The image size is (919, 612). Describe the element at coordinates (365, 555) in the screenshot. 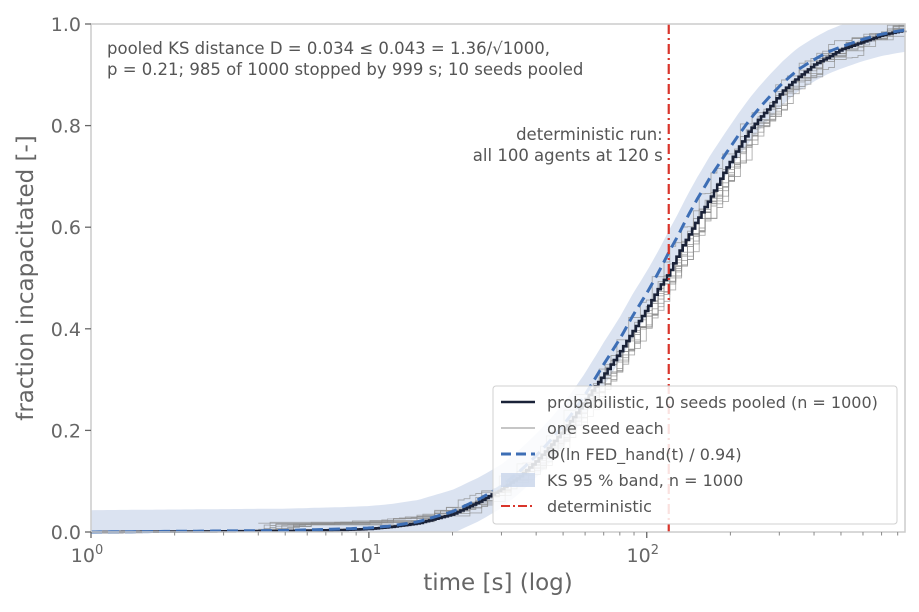

I see `x-tick-label: 10¹` at that location.